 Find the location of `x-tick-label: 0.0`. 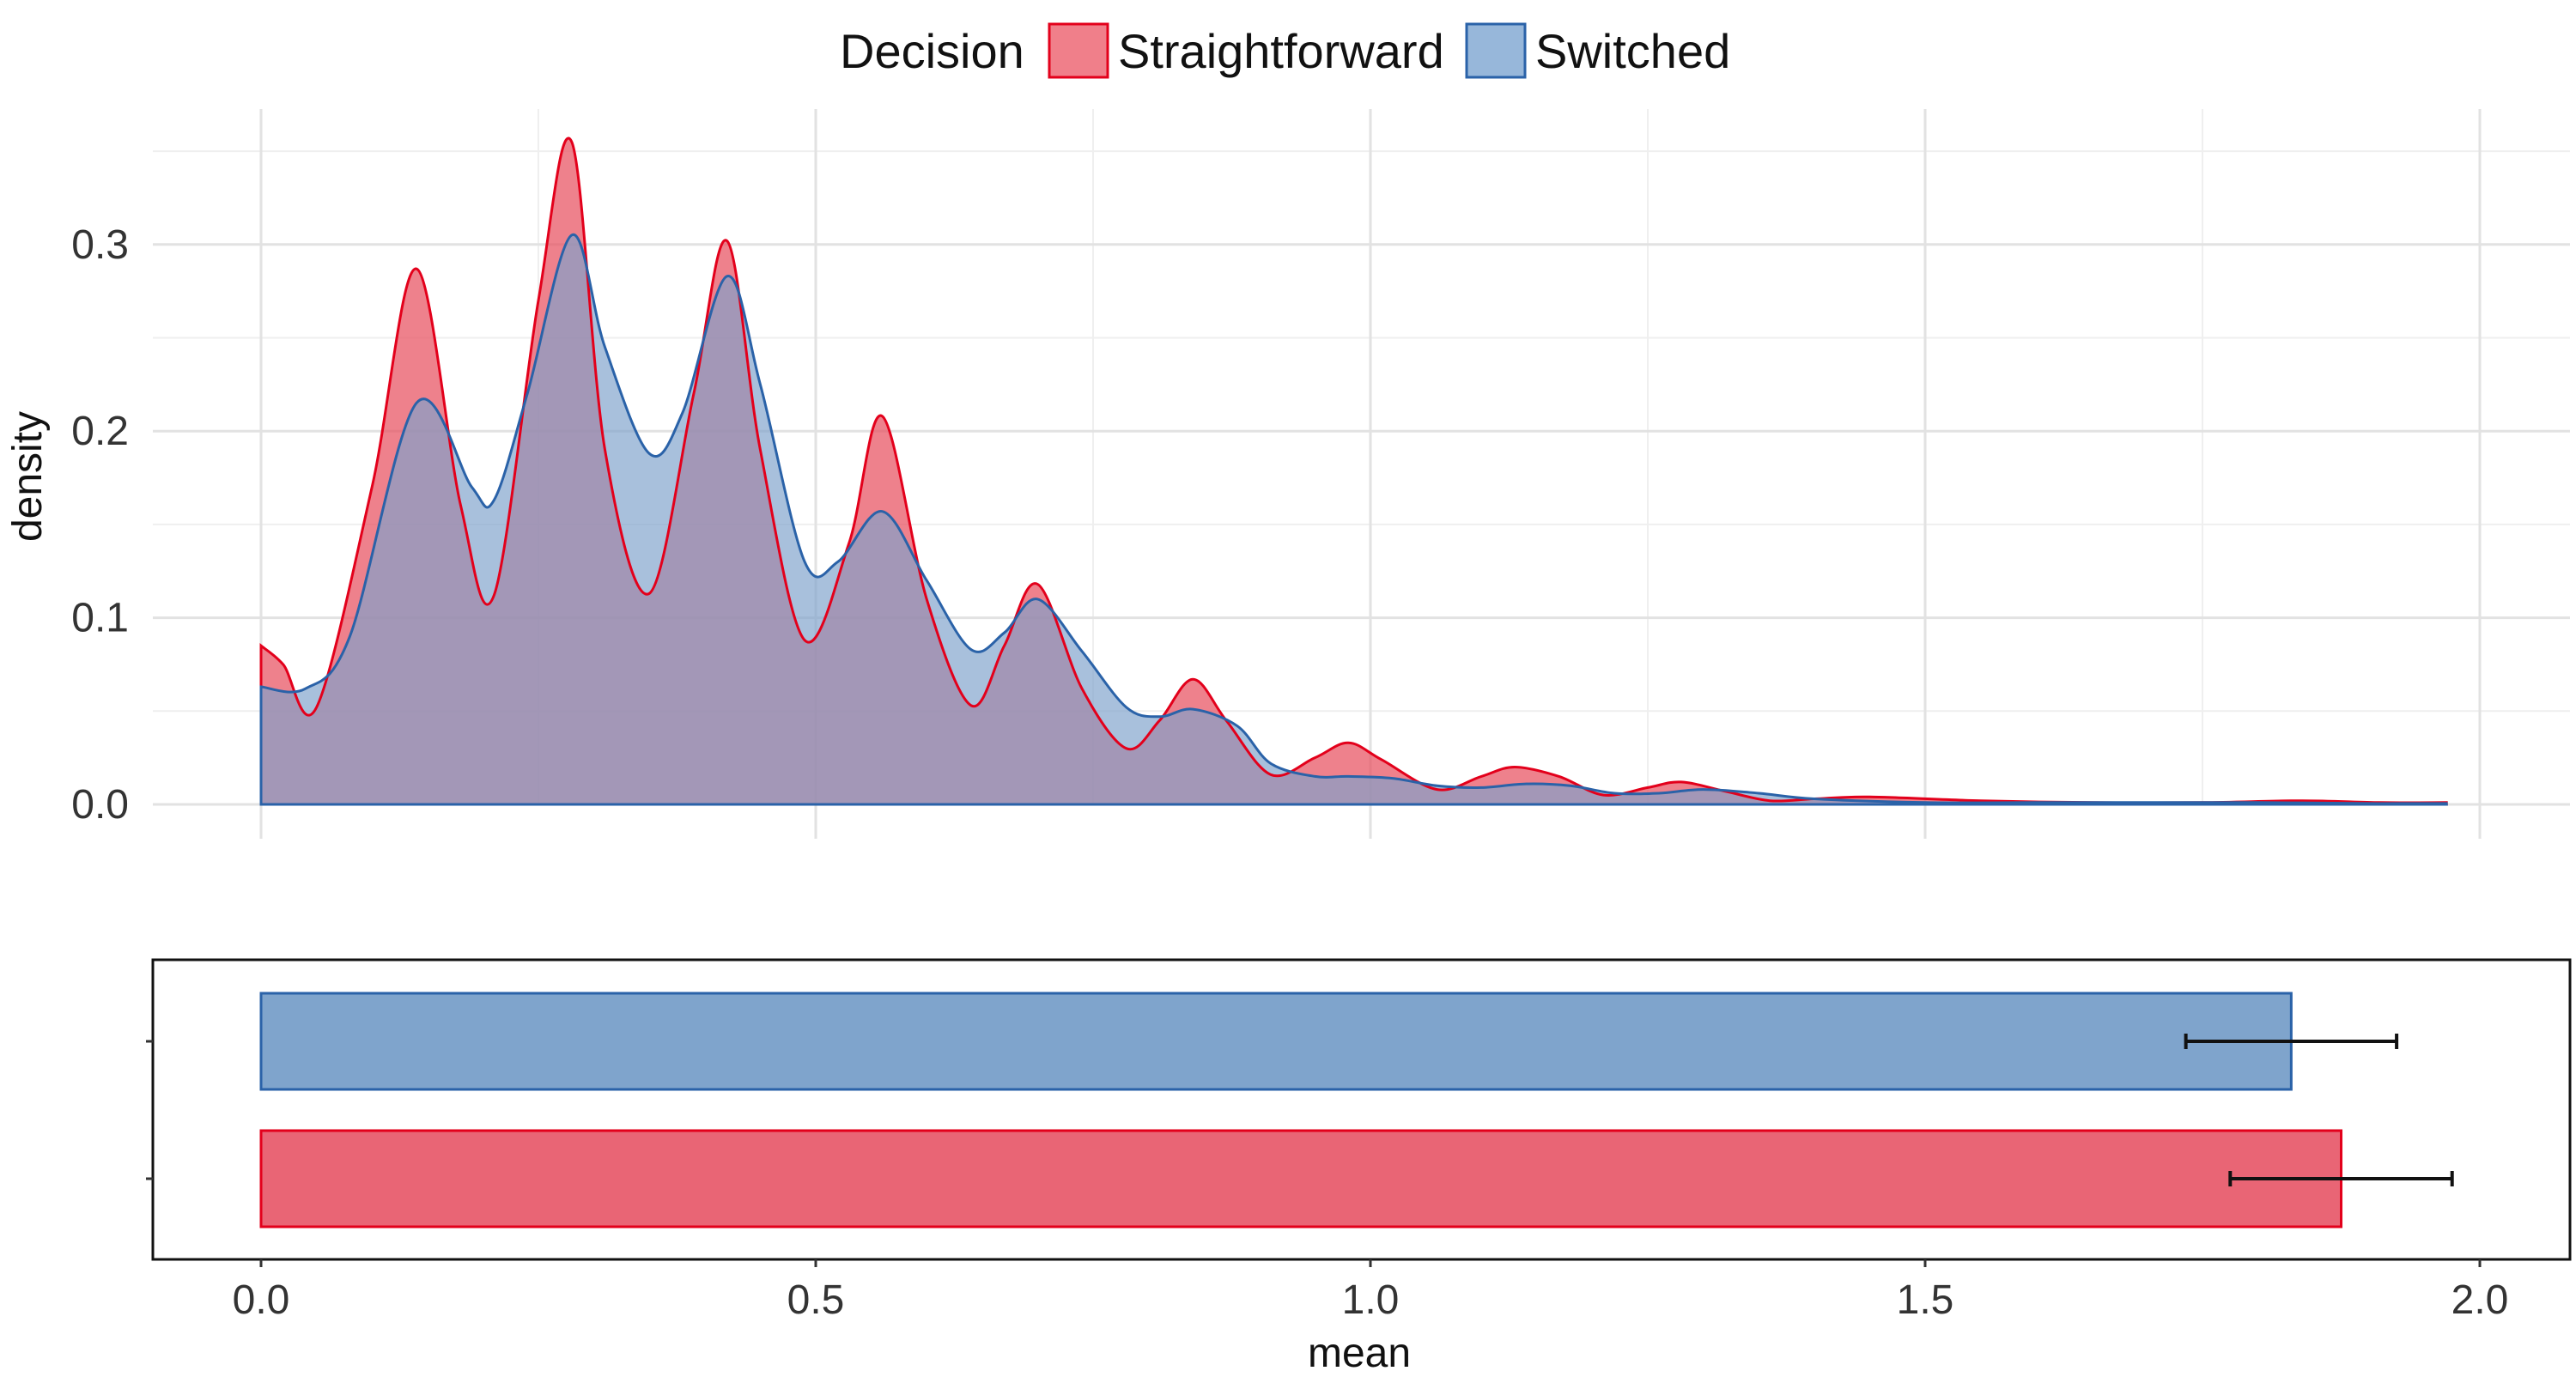

x-tick-label: 0.0 is located at coordinates (261, 1300).